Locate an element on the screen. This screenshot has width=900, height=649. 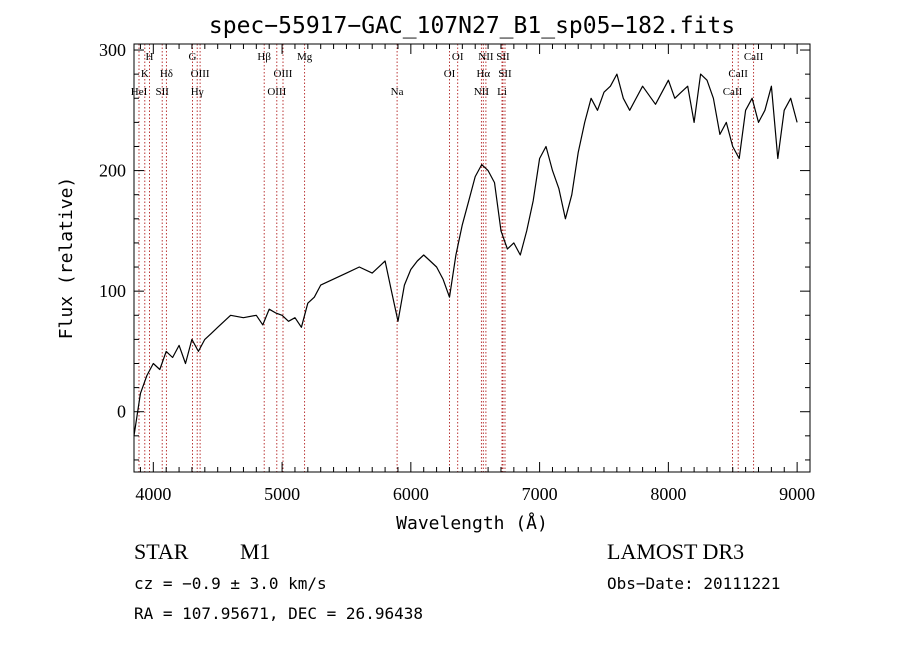
x-axis-label: Wavelength (Å) is located at coordinates (472, 523).